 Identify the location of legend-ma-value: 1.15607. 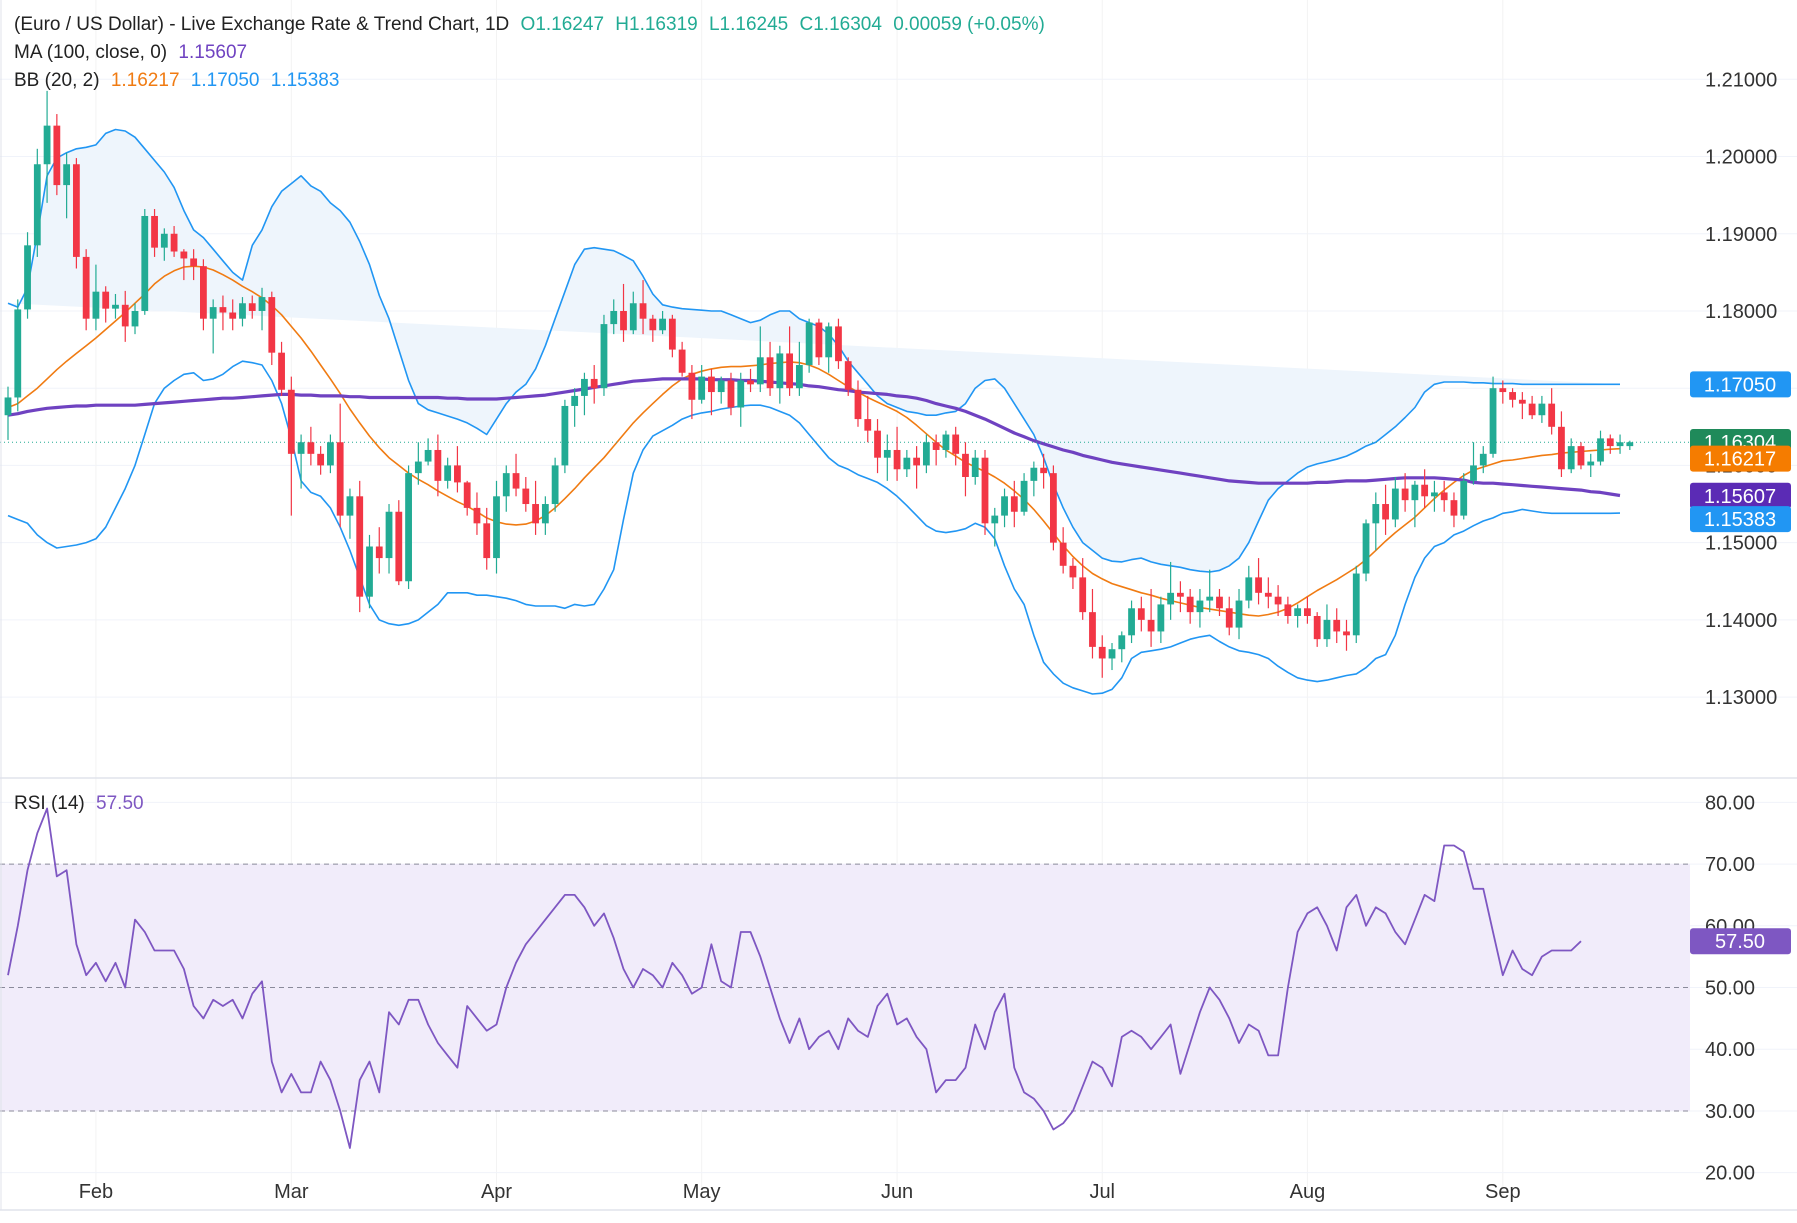
(213, 52).